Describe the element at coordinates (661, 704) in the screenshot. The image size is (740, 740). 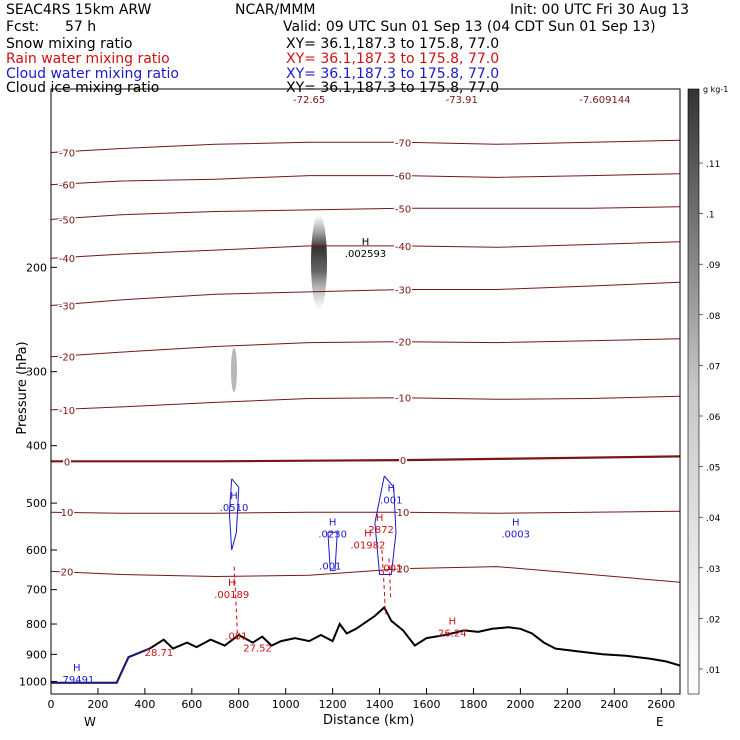
I see `x-tick-label: 2600` at that location.